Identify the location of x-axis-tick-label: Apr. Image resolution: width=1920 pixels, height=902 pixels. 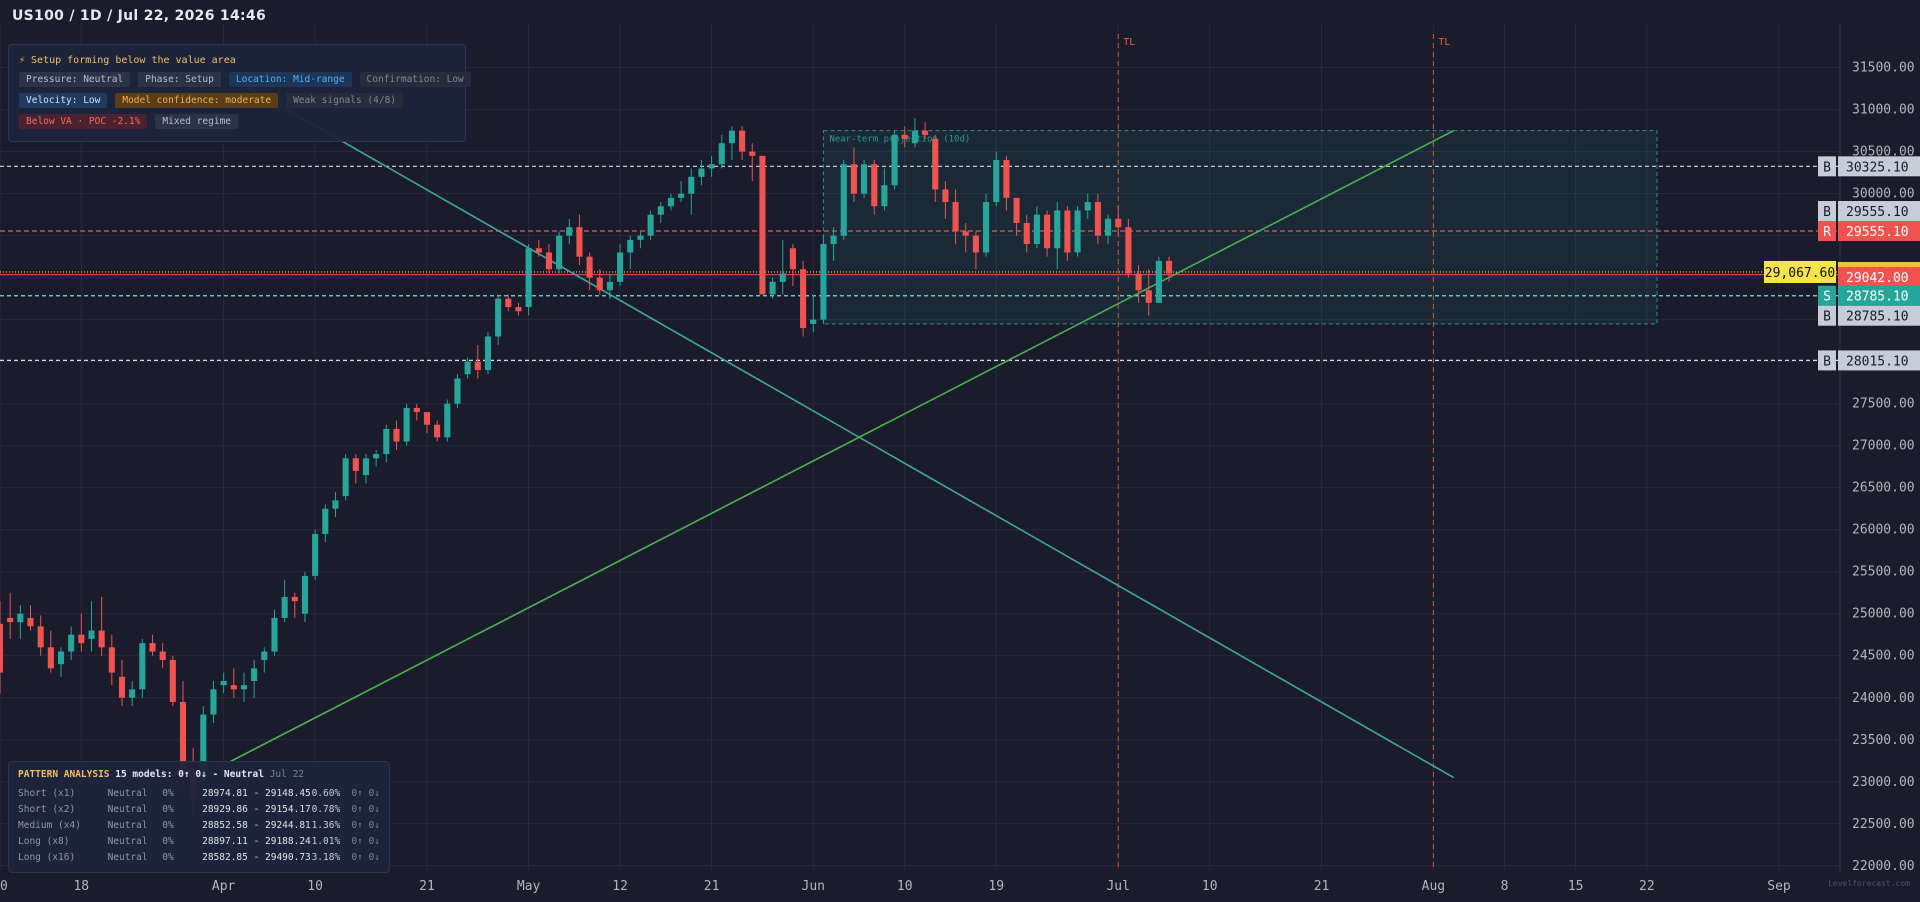
(224, 886).